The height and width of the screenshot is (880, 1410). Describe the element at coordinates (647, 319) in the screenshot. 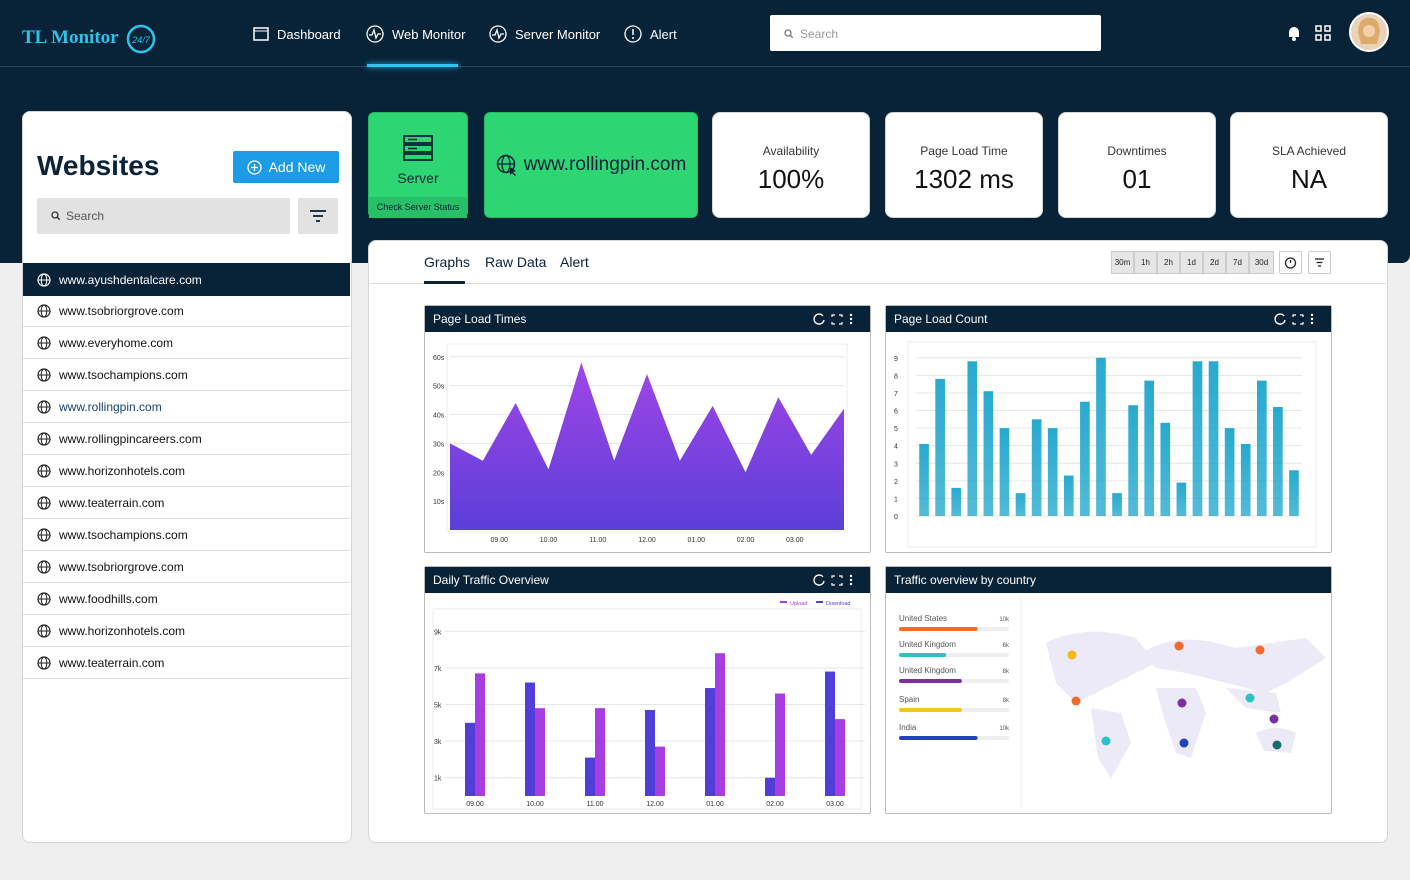

I see `chart-header: Page Load Times` at that location.